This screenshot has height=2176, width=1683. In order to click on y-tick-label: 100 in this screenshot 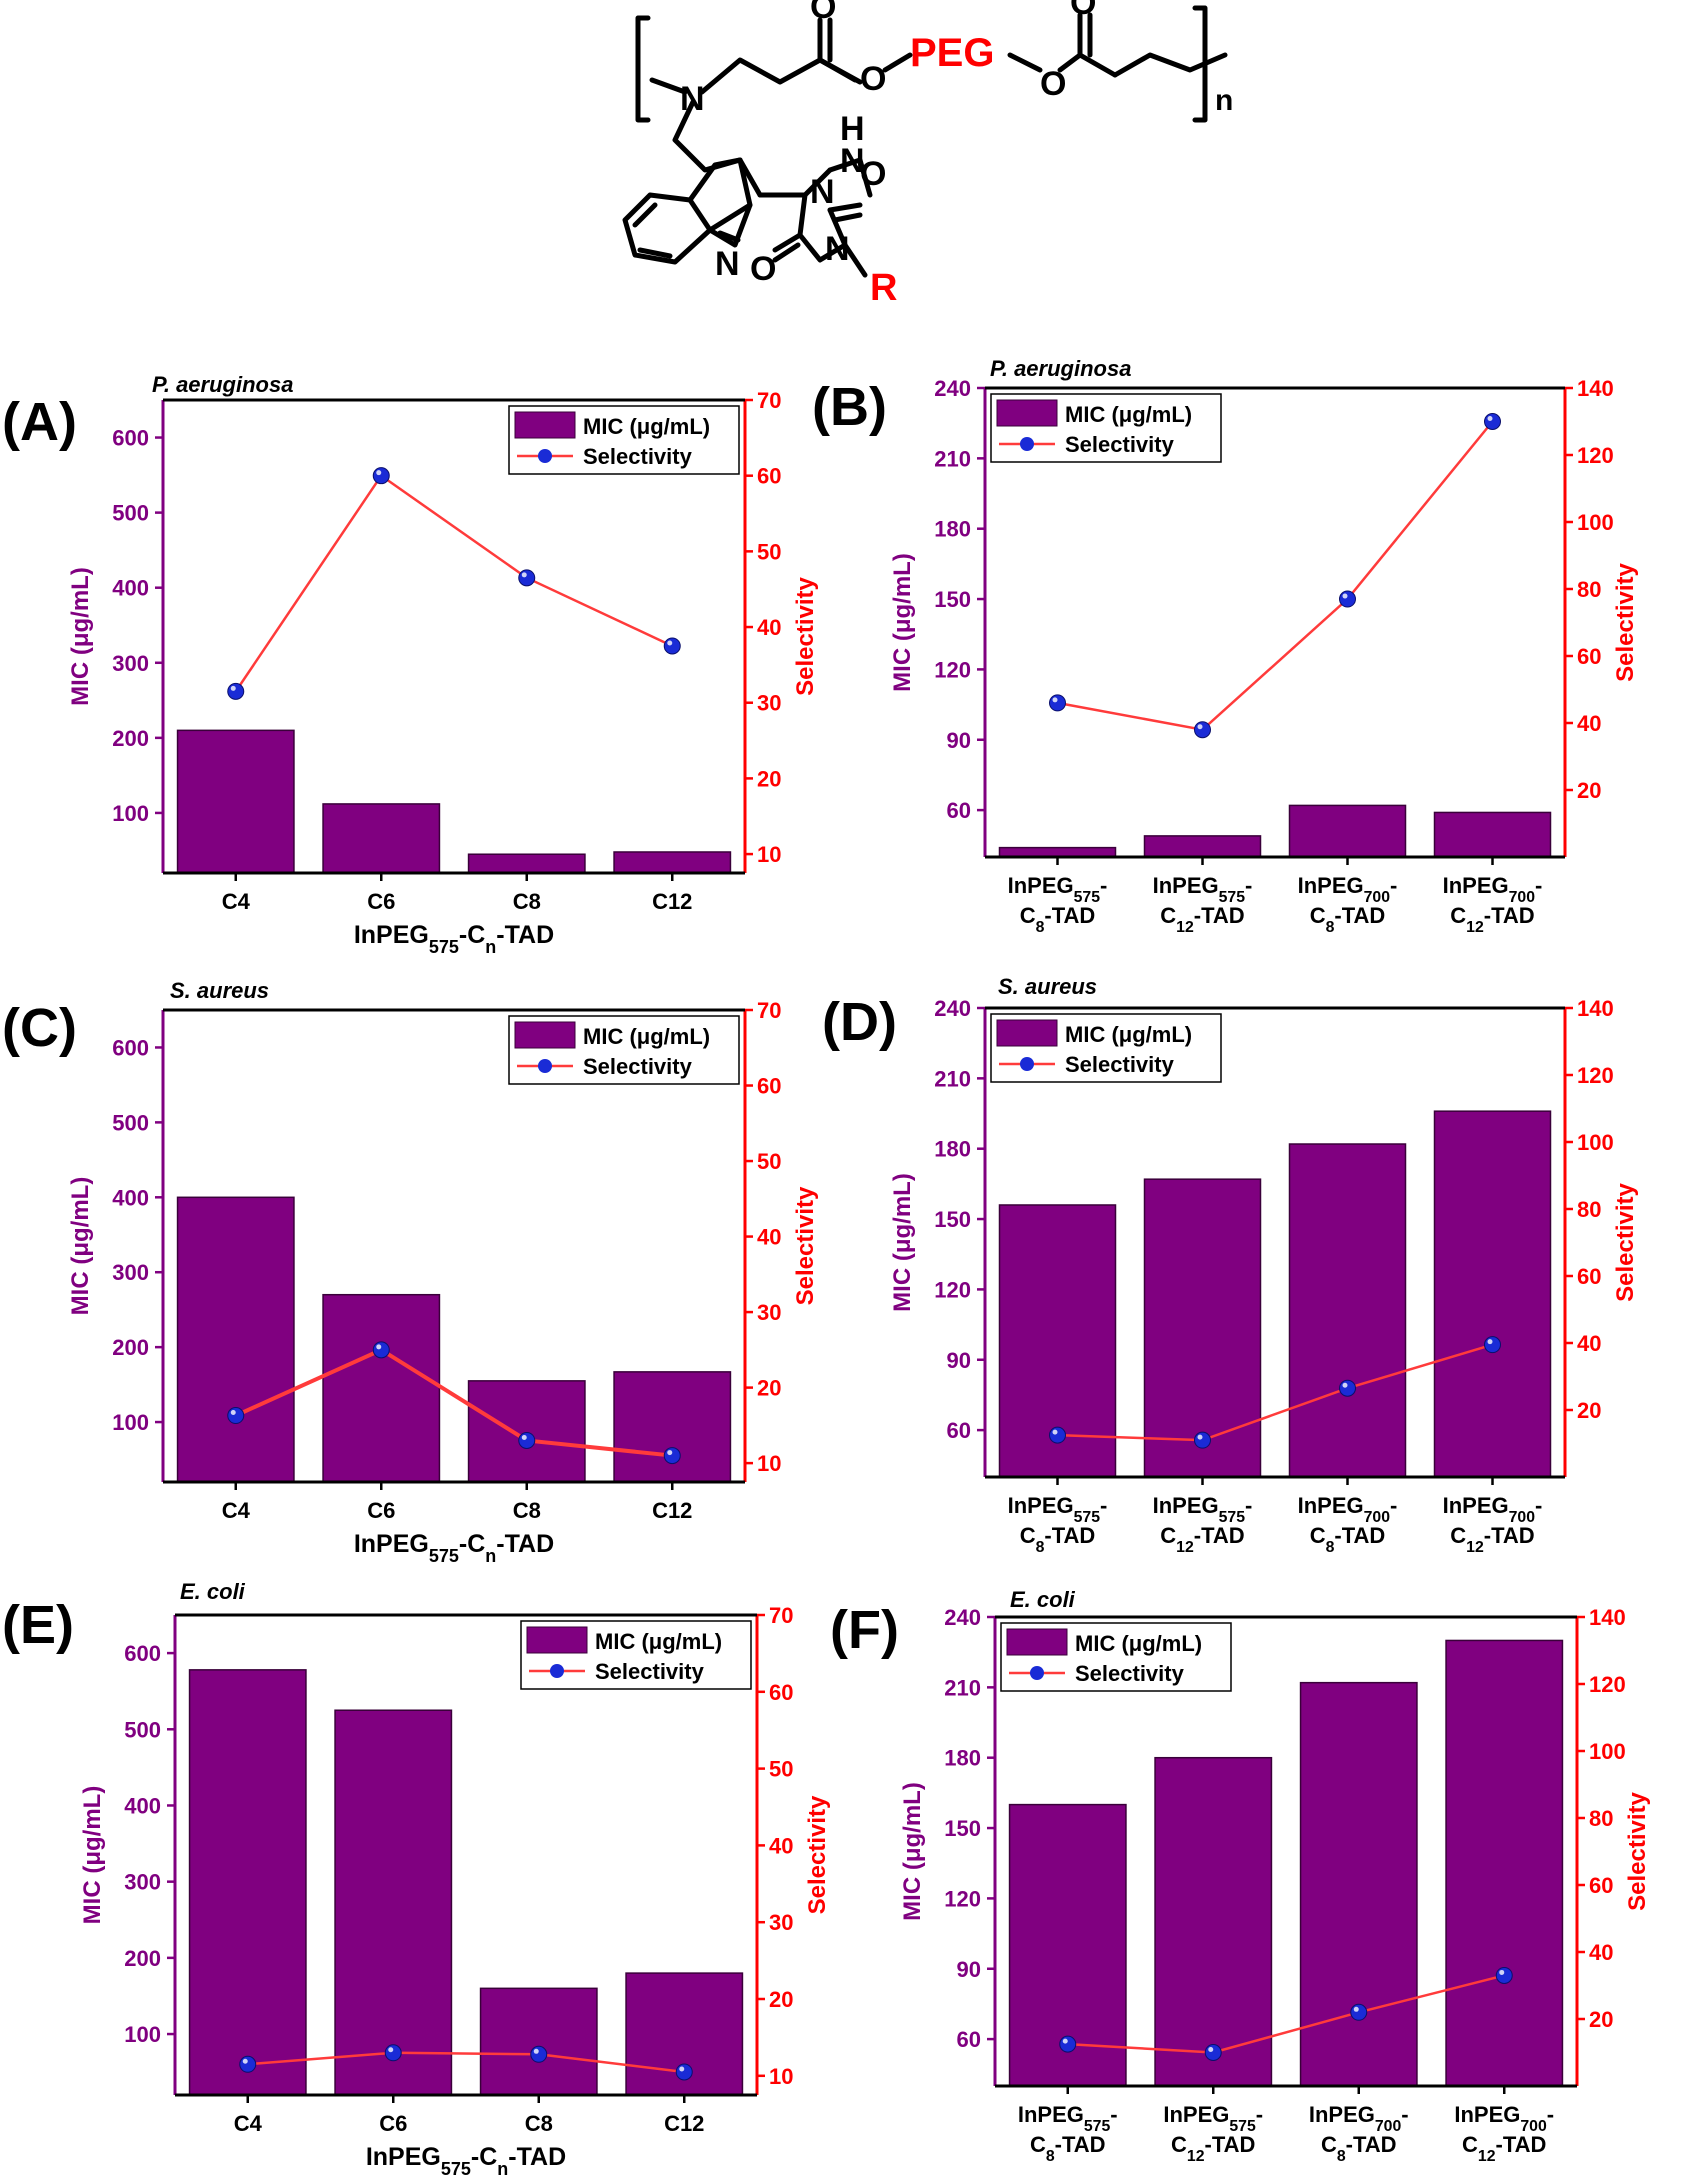, I will do `click(142, 2034)`.